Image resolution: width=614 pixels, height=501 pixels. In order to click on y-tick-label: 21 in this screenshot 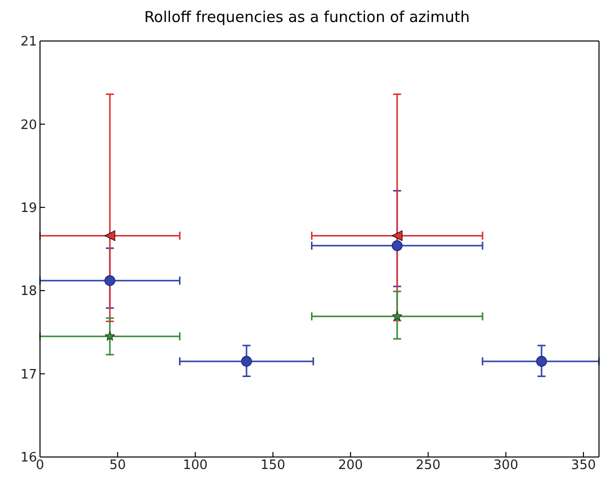, I will do `click(28, 42)`.